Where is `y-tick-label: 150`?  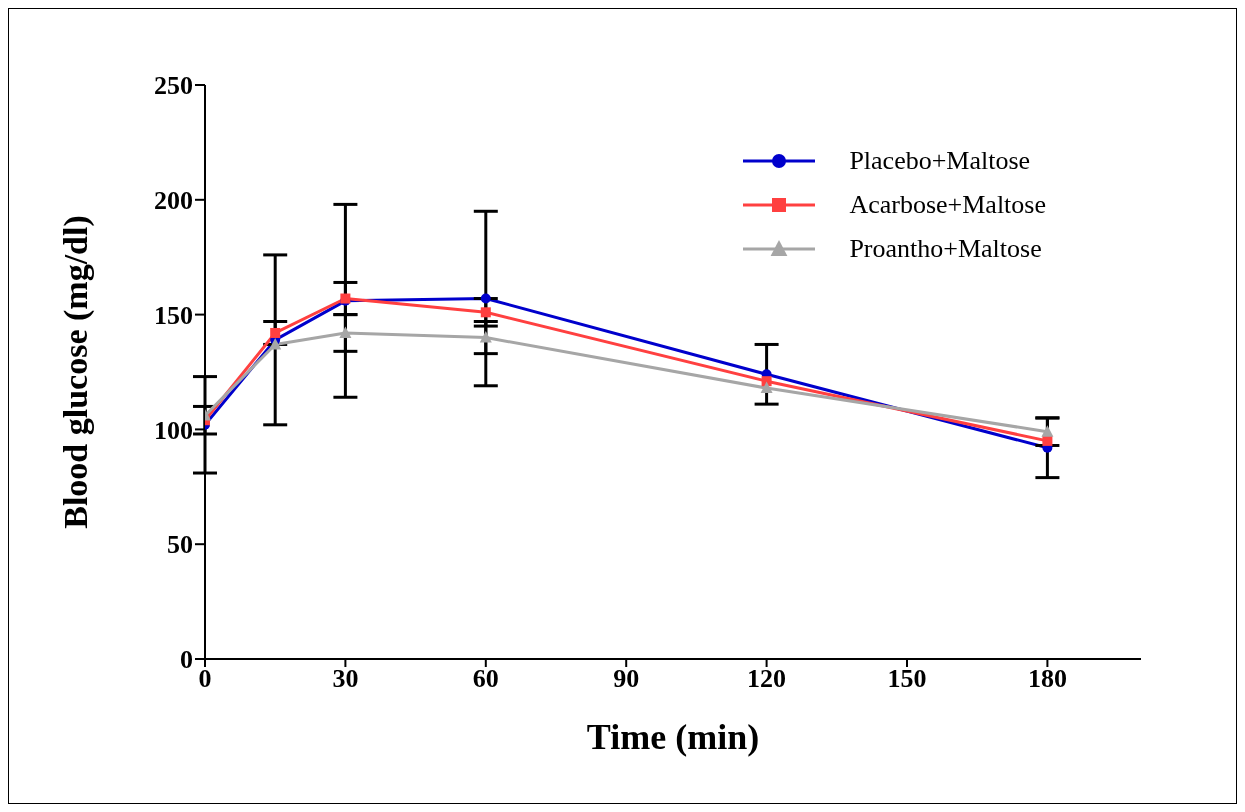
y-tick-label: 150 is located at coordinates (173, 315).